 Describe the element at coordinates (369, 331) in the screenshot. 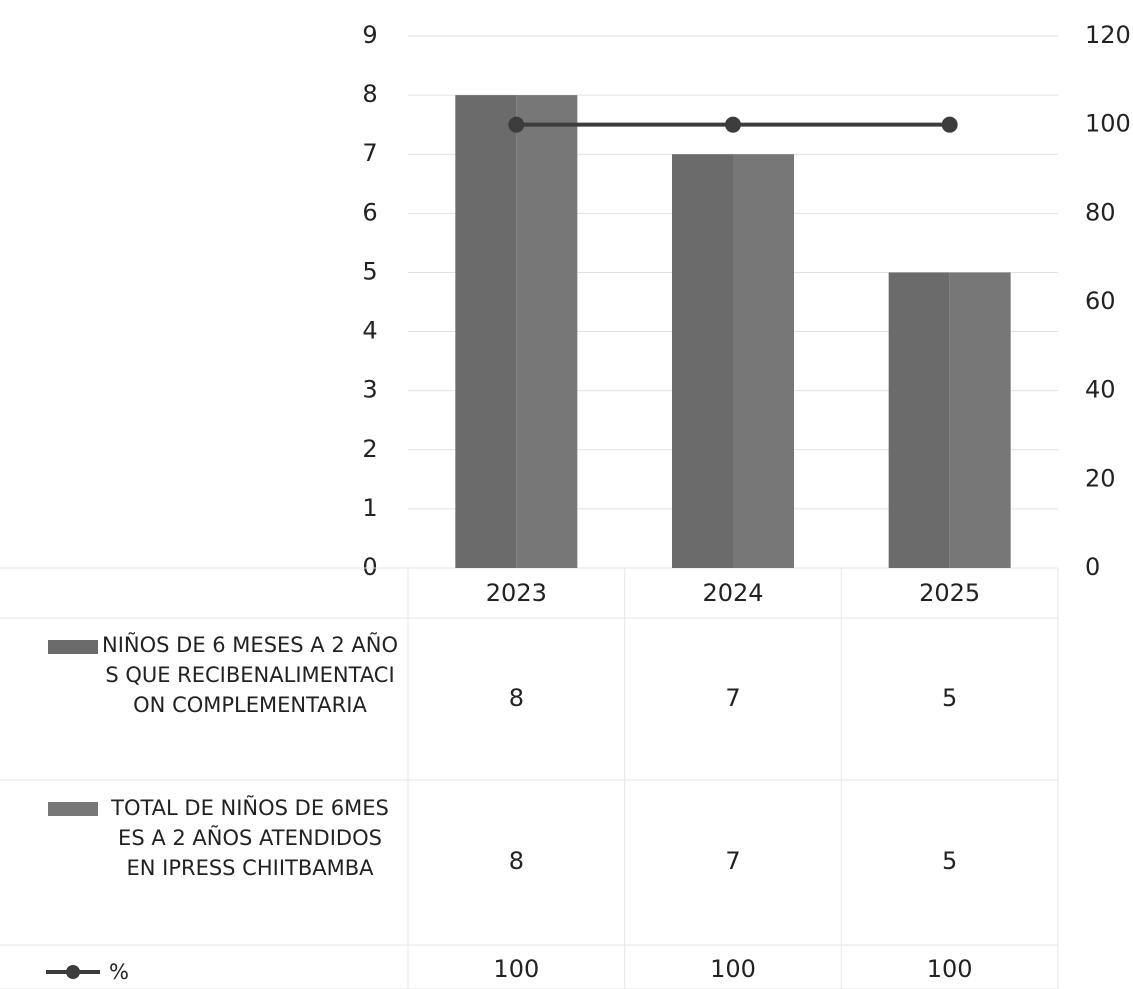

I see `y-tick-label: 4` at that location.